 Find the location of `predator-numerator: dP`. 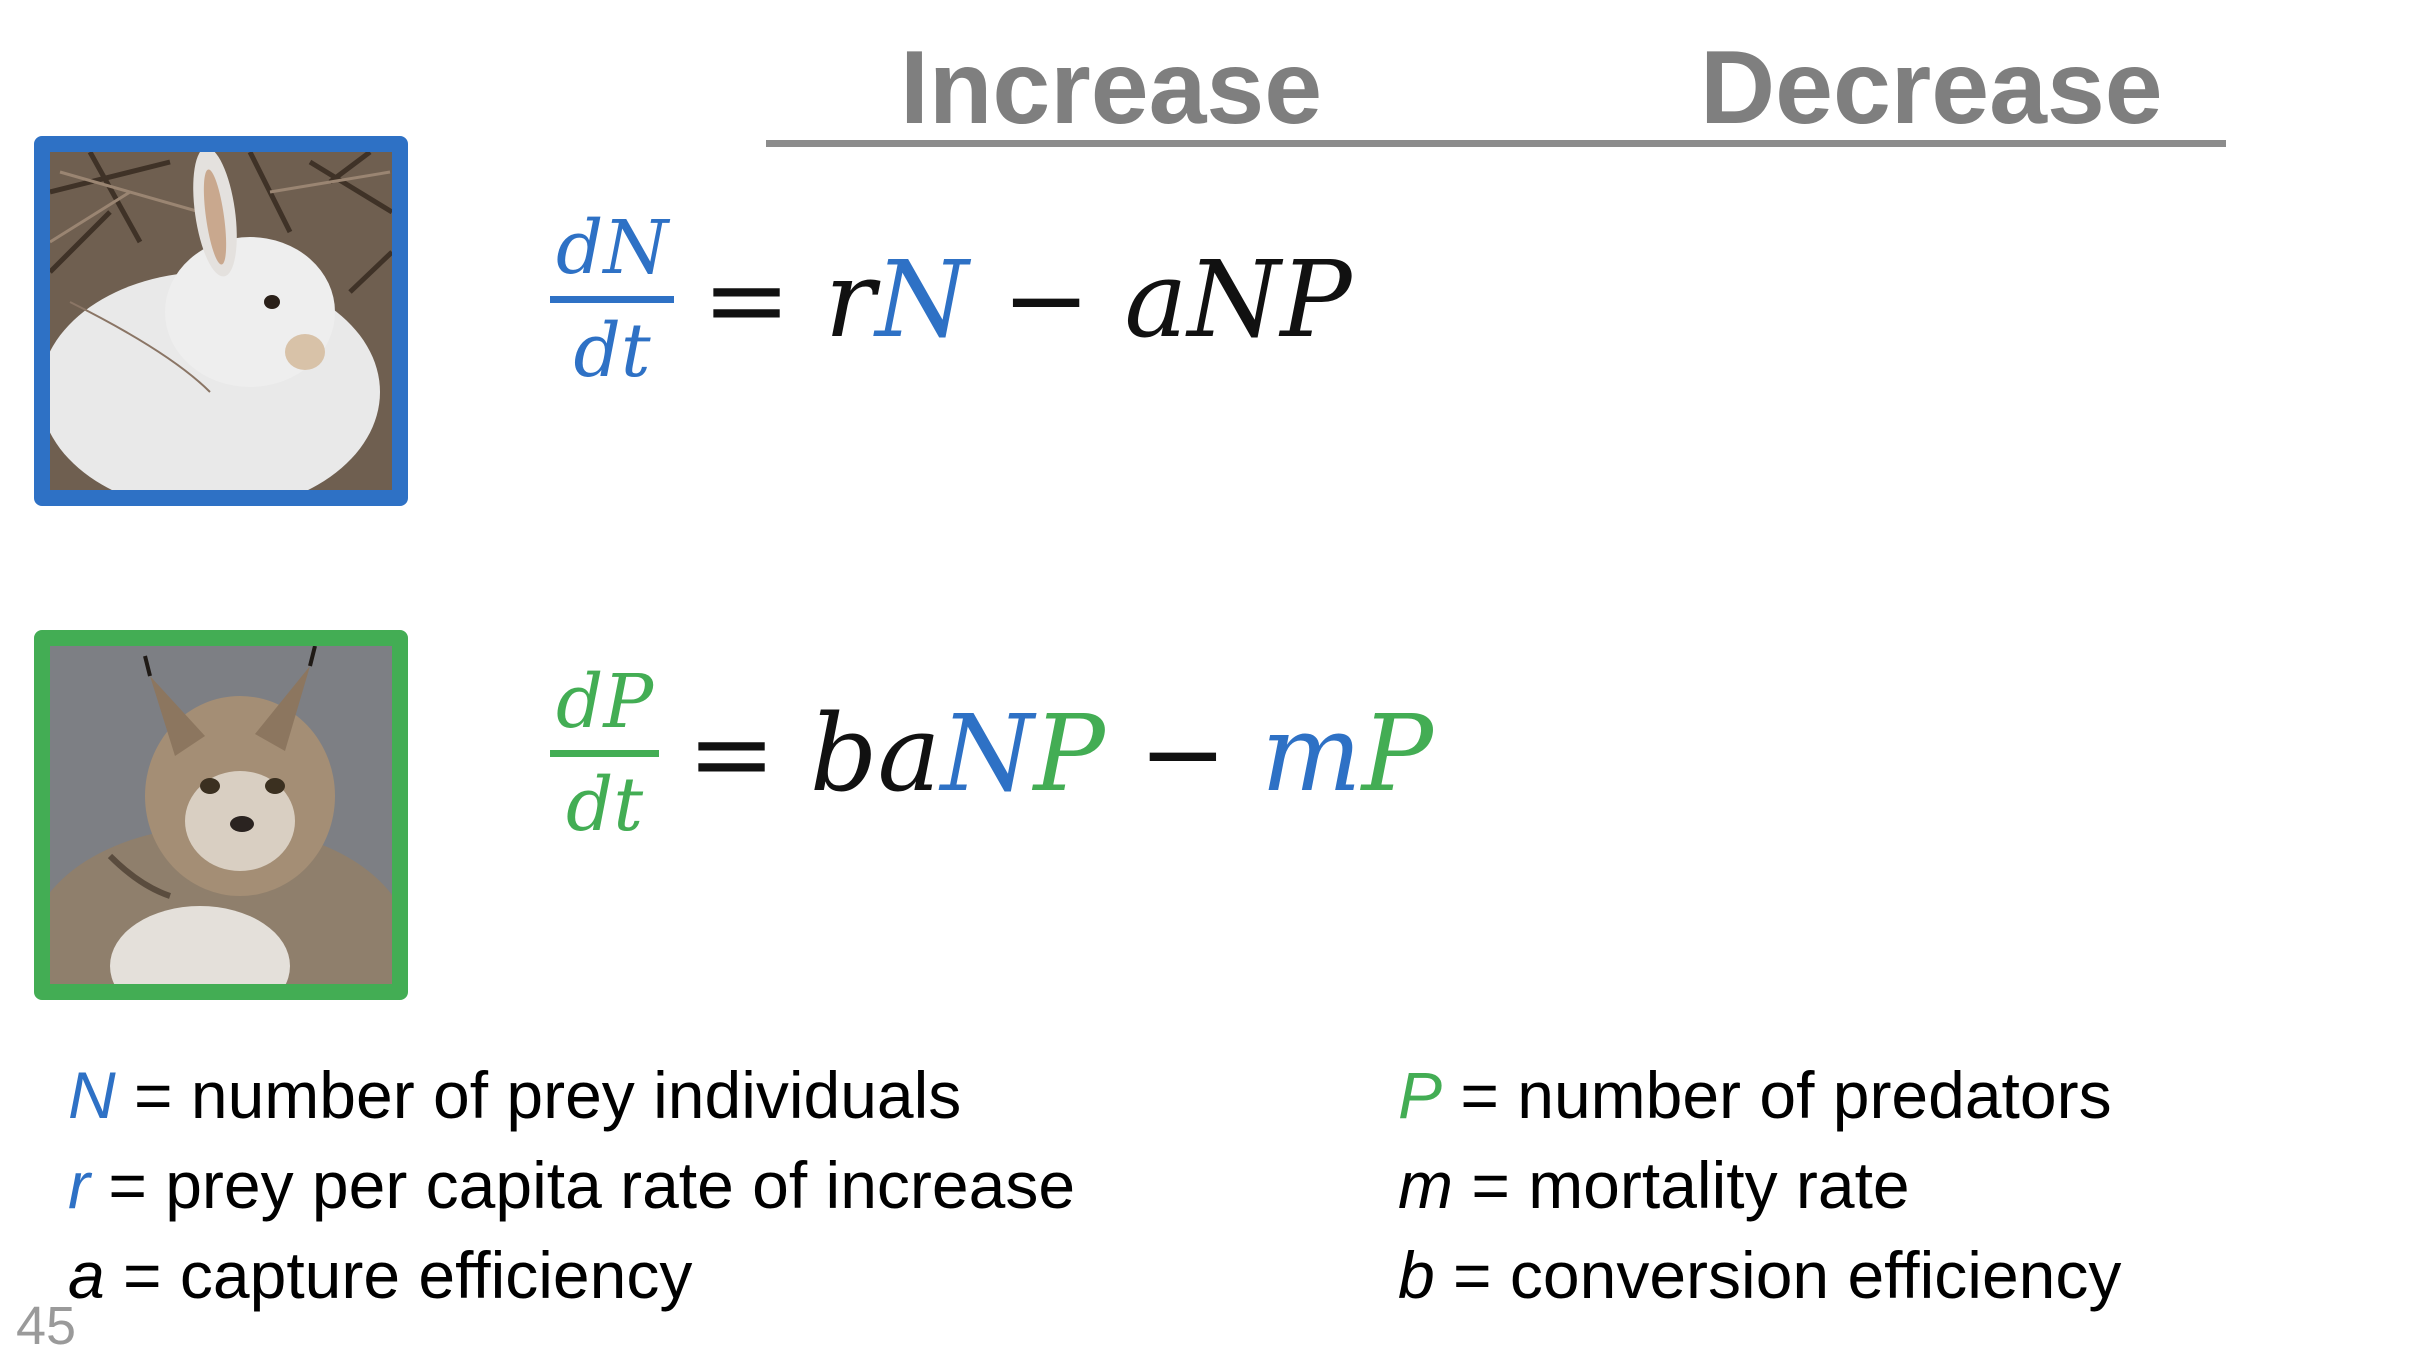

predator-numerator: dP is located at coordinates (605, 702).